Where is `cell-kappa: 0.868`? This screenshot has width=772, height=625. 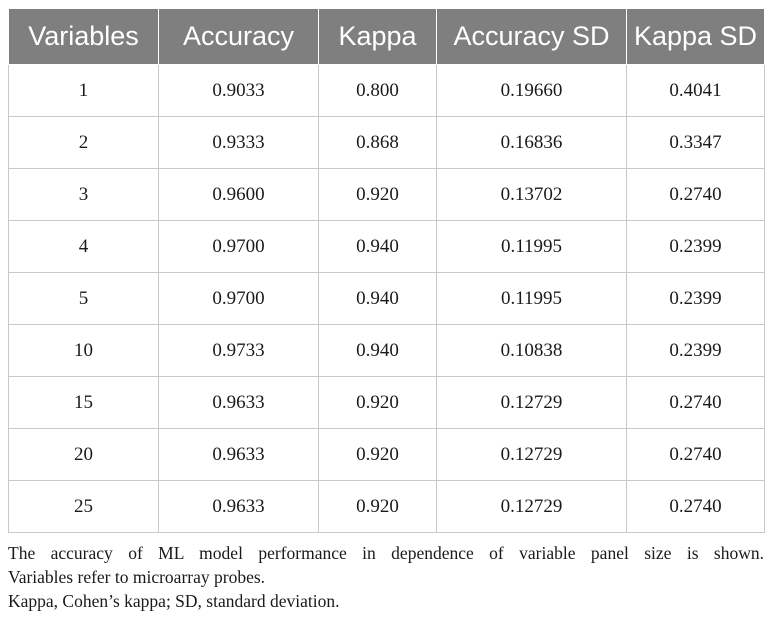 cell-kappa: 0.868 is located at coordinates (377, 142).